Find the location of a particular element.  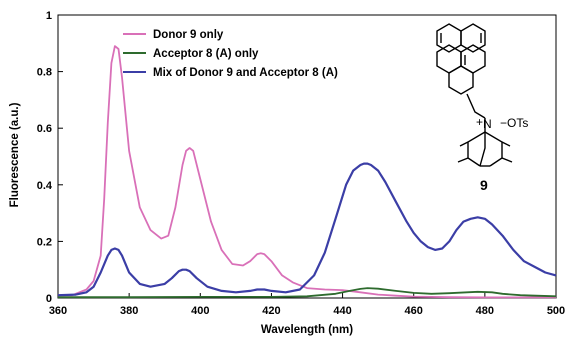

y-axis-title: Fluorescence (a.u.) is located at coordinates (15, 154).